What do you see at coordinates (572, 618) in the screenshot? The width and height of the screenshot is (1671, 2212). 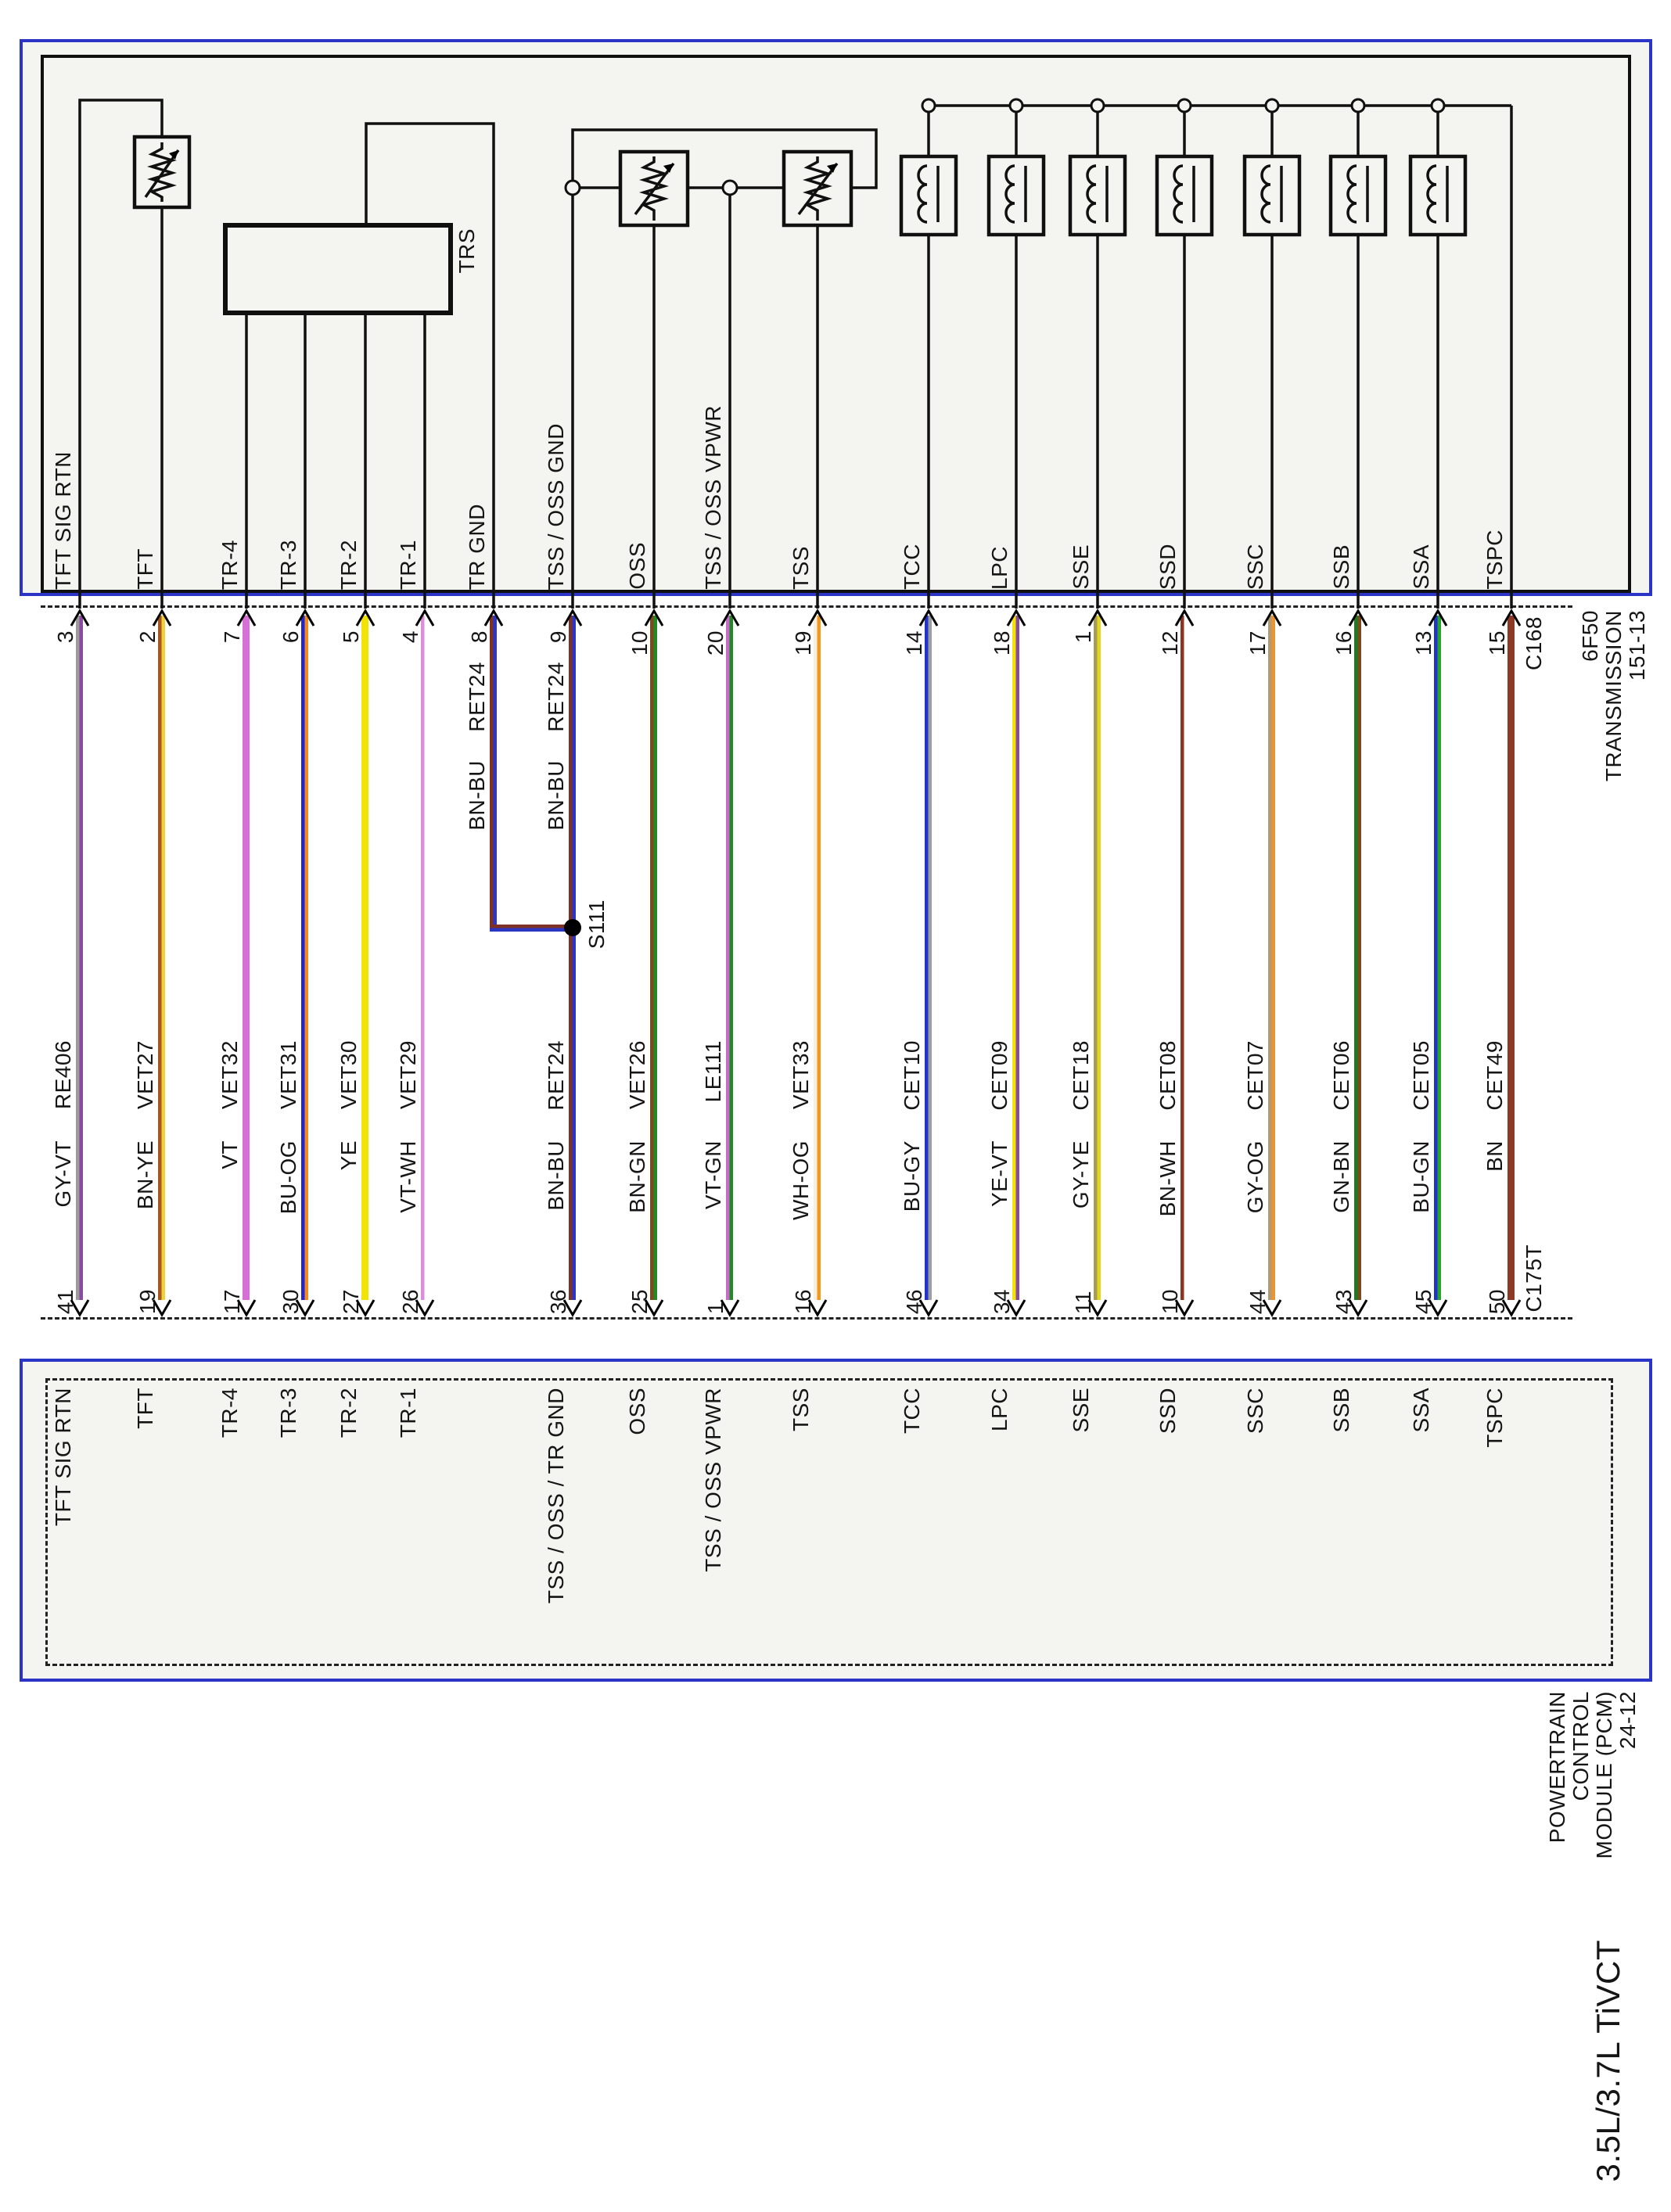 I see `arrow-up-tss-oss-gnd` at bounding box center [572, 618].